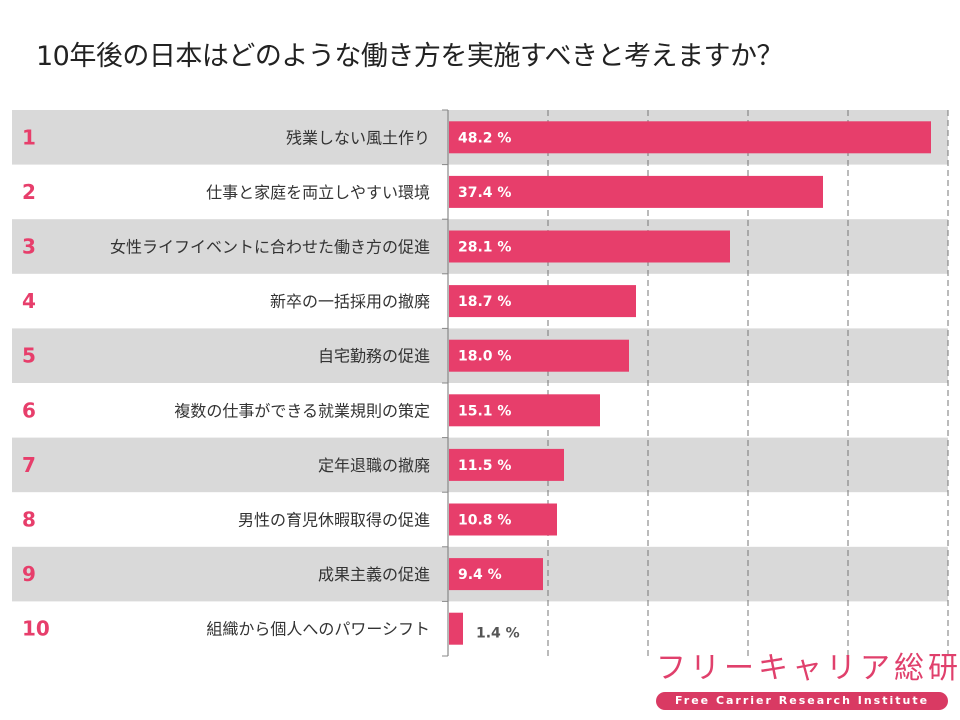 Image resolution: width=960 pixels, height=720 pixels. I want to click on rank-label: 3, so click(29, 247).